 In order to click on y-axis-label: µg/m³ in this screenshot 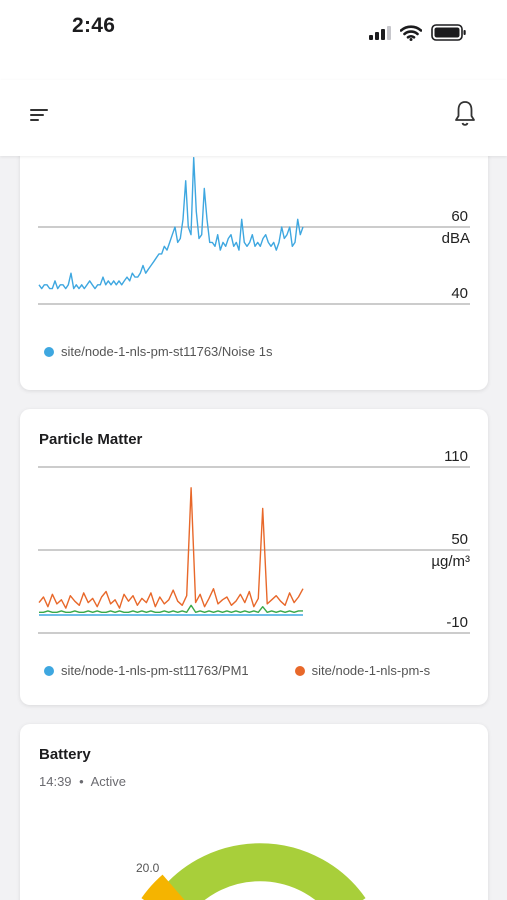, I will do `click(450, 561)`.